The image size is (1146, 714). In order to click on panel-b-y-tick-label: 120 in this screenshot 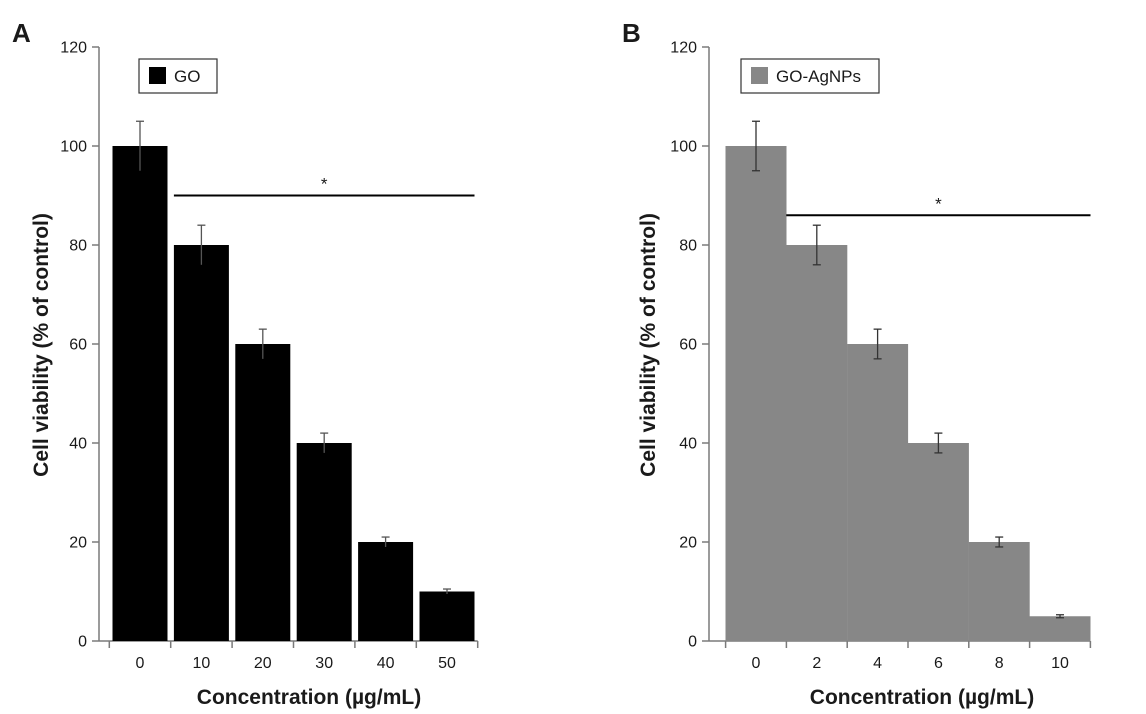, I will do `click(683, 48)`.